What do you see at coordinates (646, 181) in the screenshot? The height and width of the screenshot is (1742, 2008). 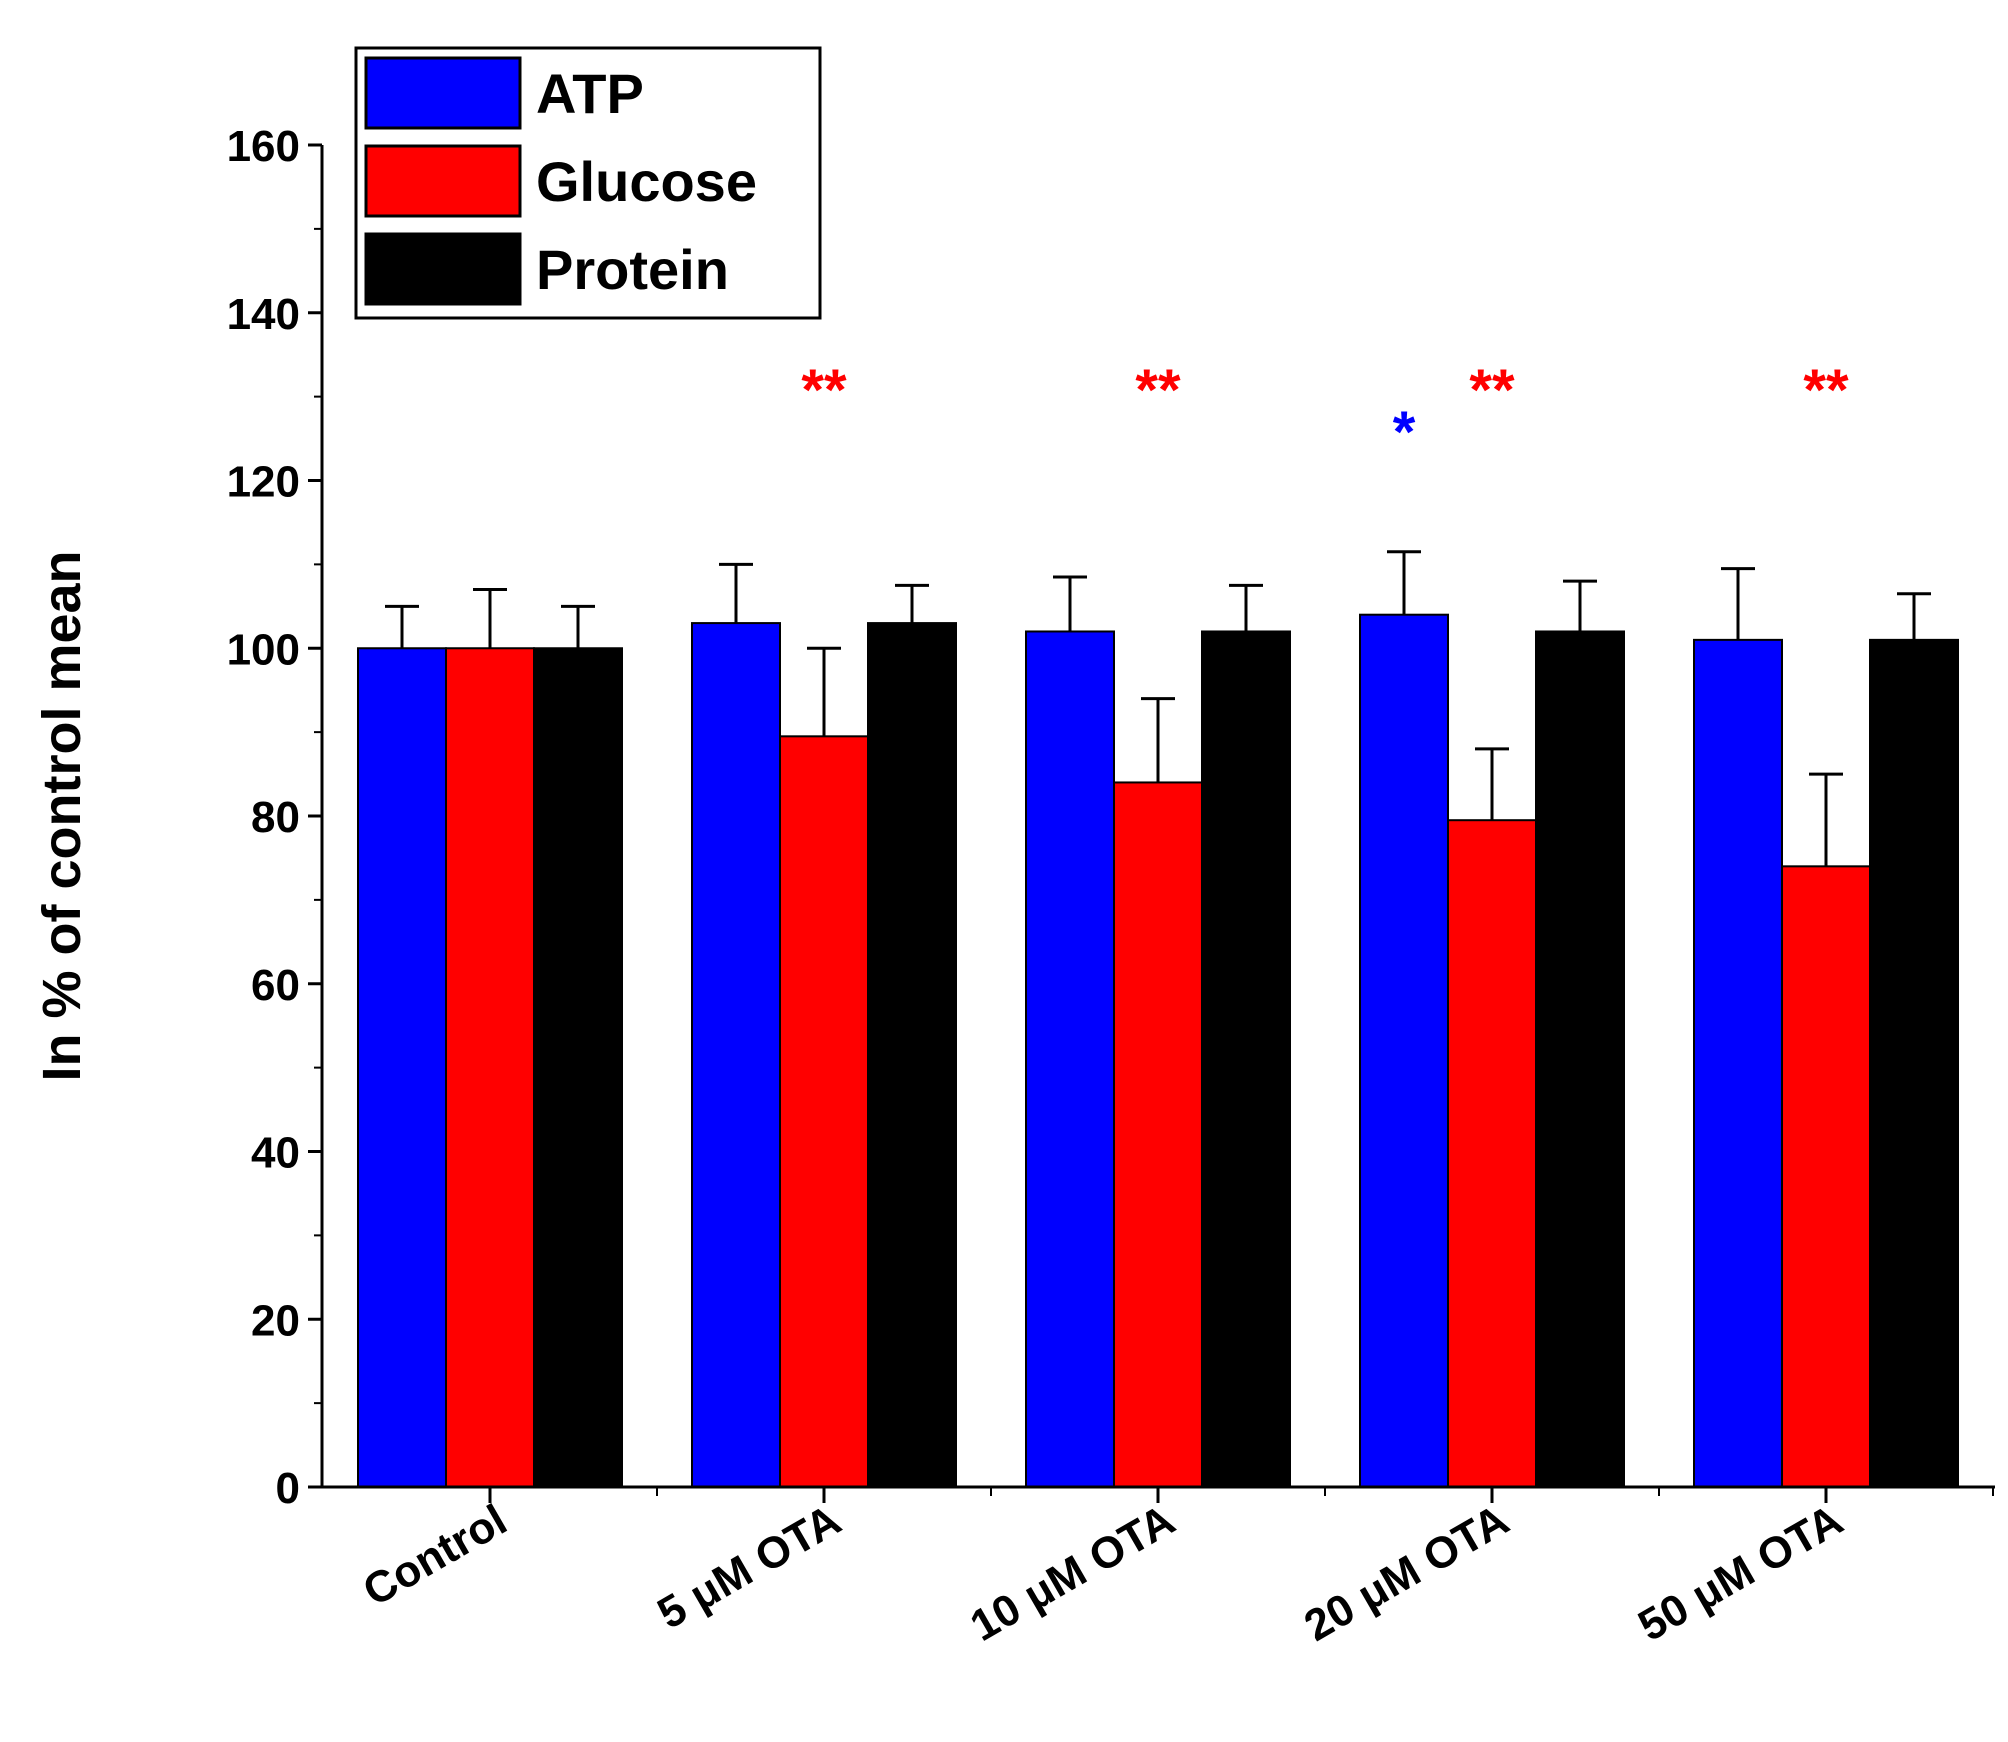 I see `legend-label-glucose: Glucose` at bounding box center [646, 181].